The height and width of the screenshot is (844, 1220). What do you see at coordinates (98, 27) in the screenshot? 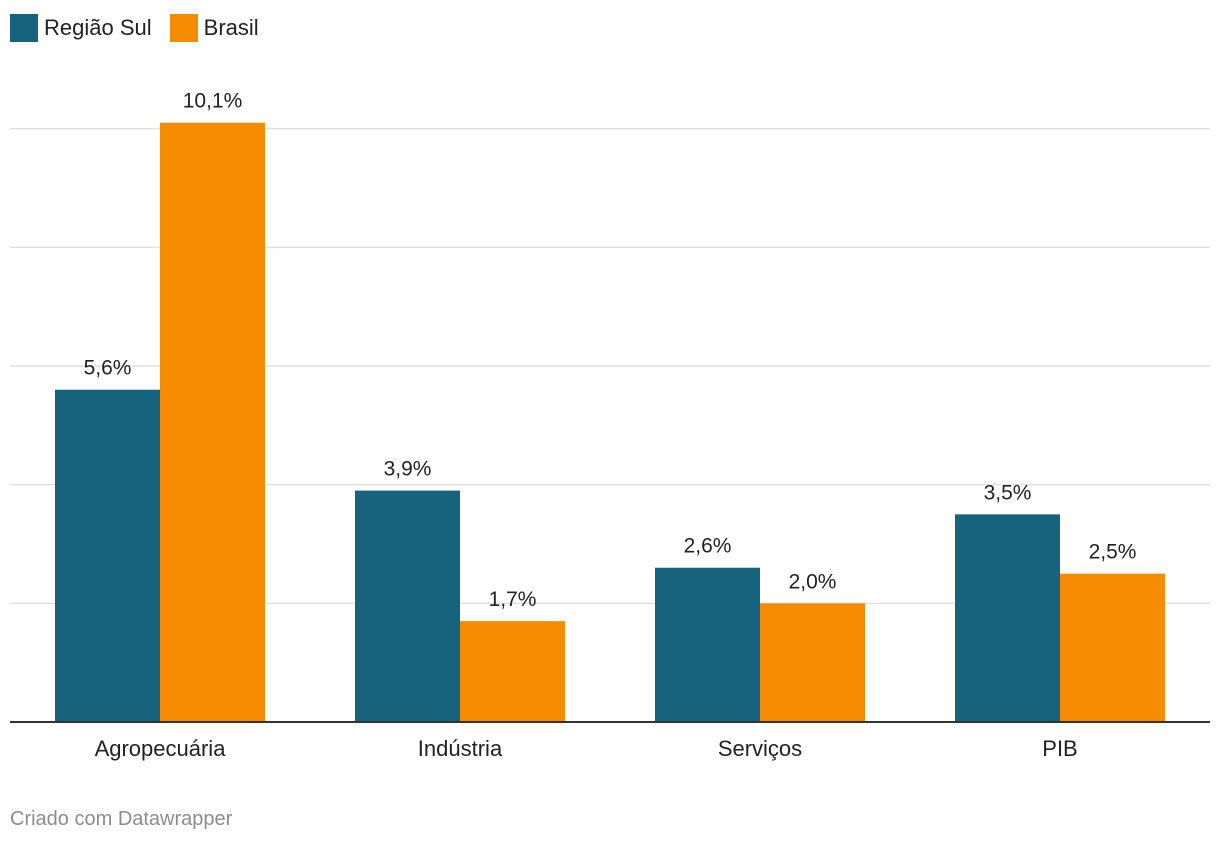
I see `legend-label-regiao-sul: Região Sul` at bounding box center [98, 27].